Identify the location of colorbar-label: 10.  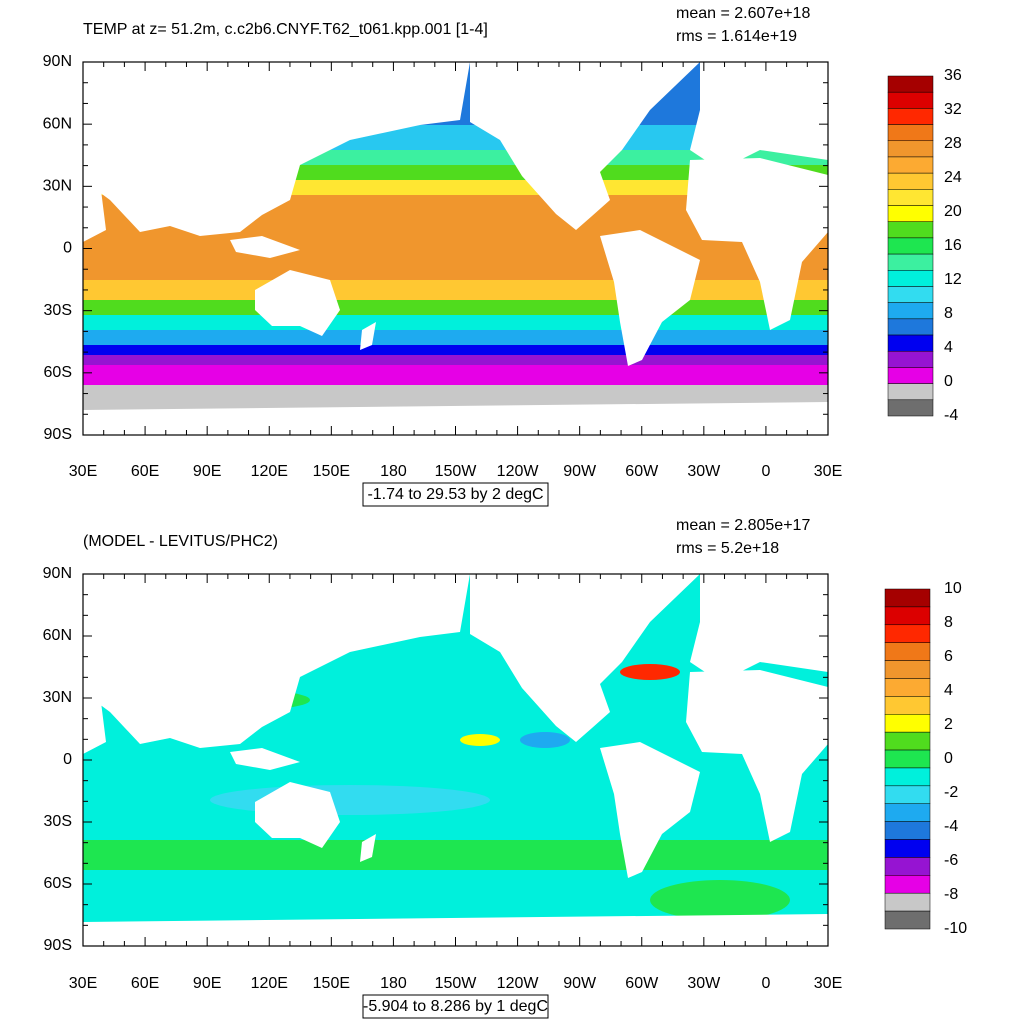
(953, 588).